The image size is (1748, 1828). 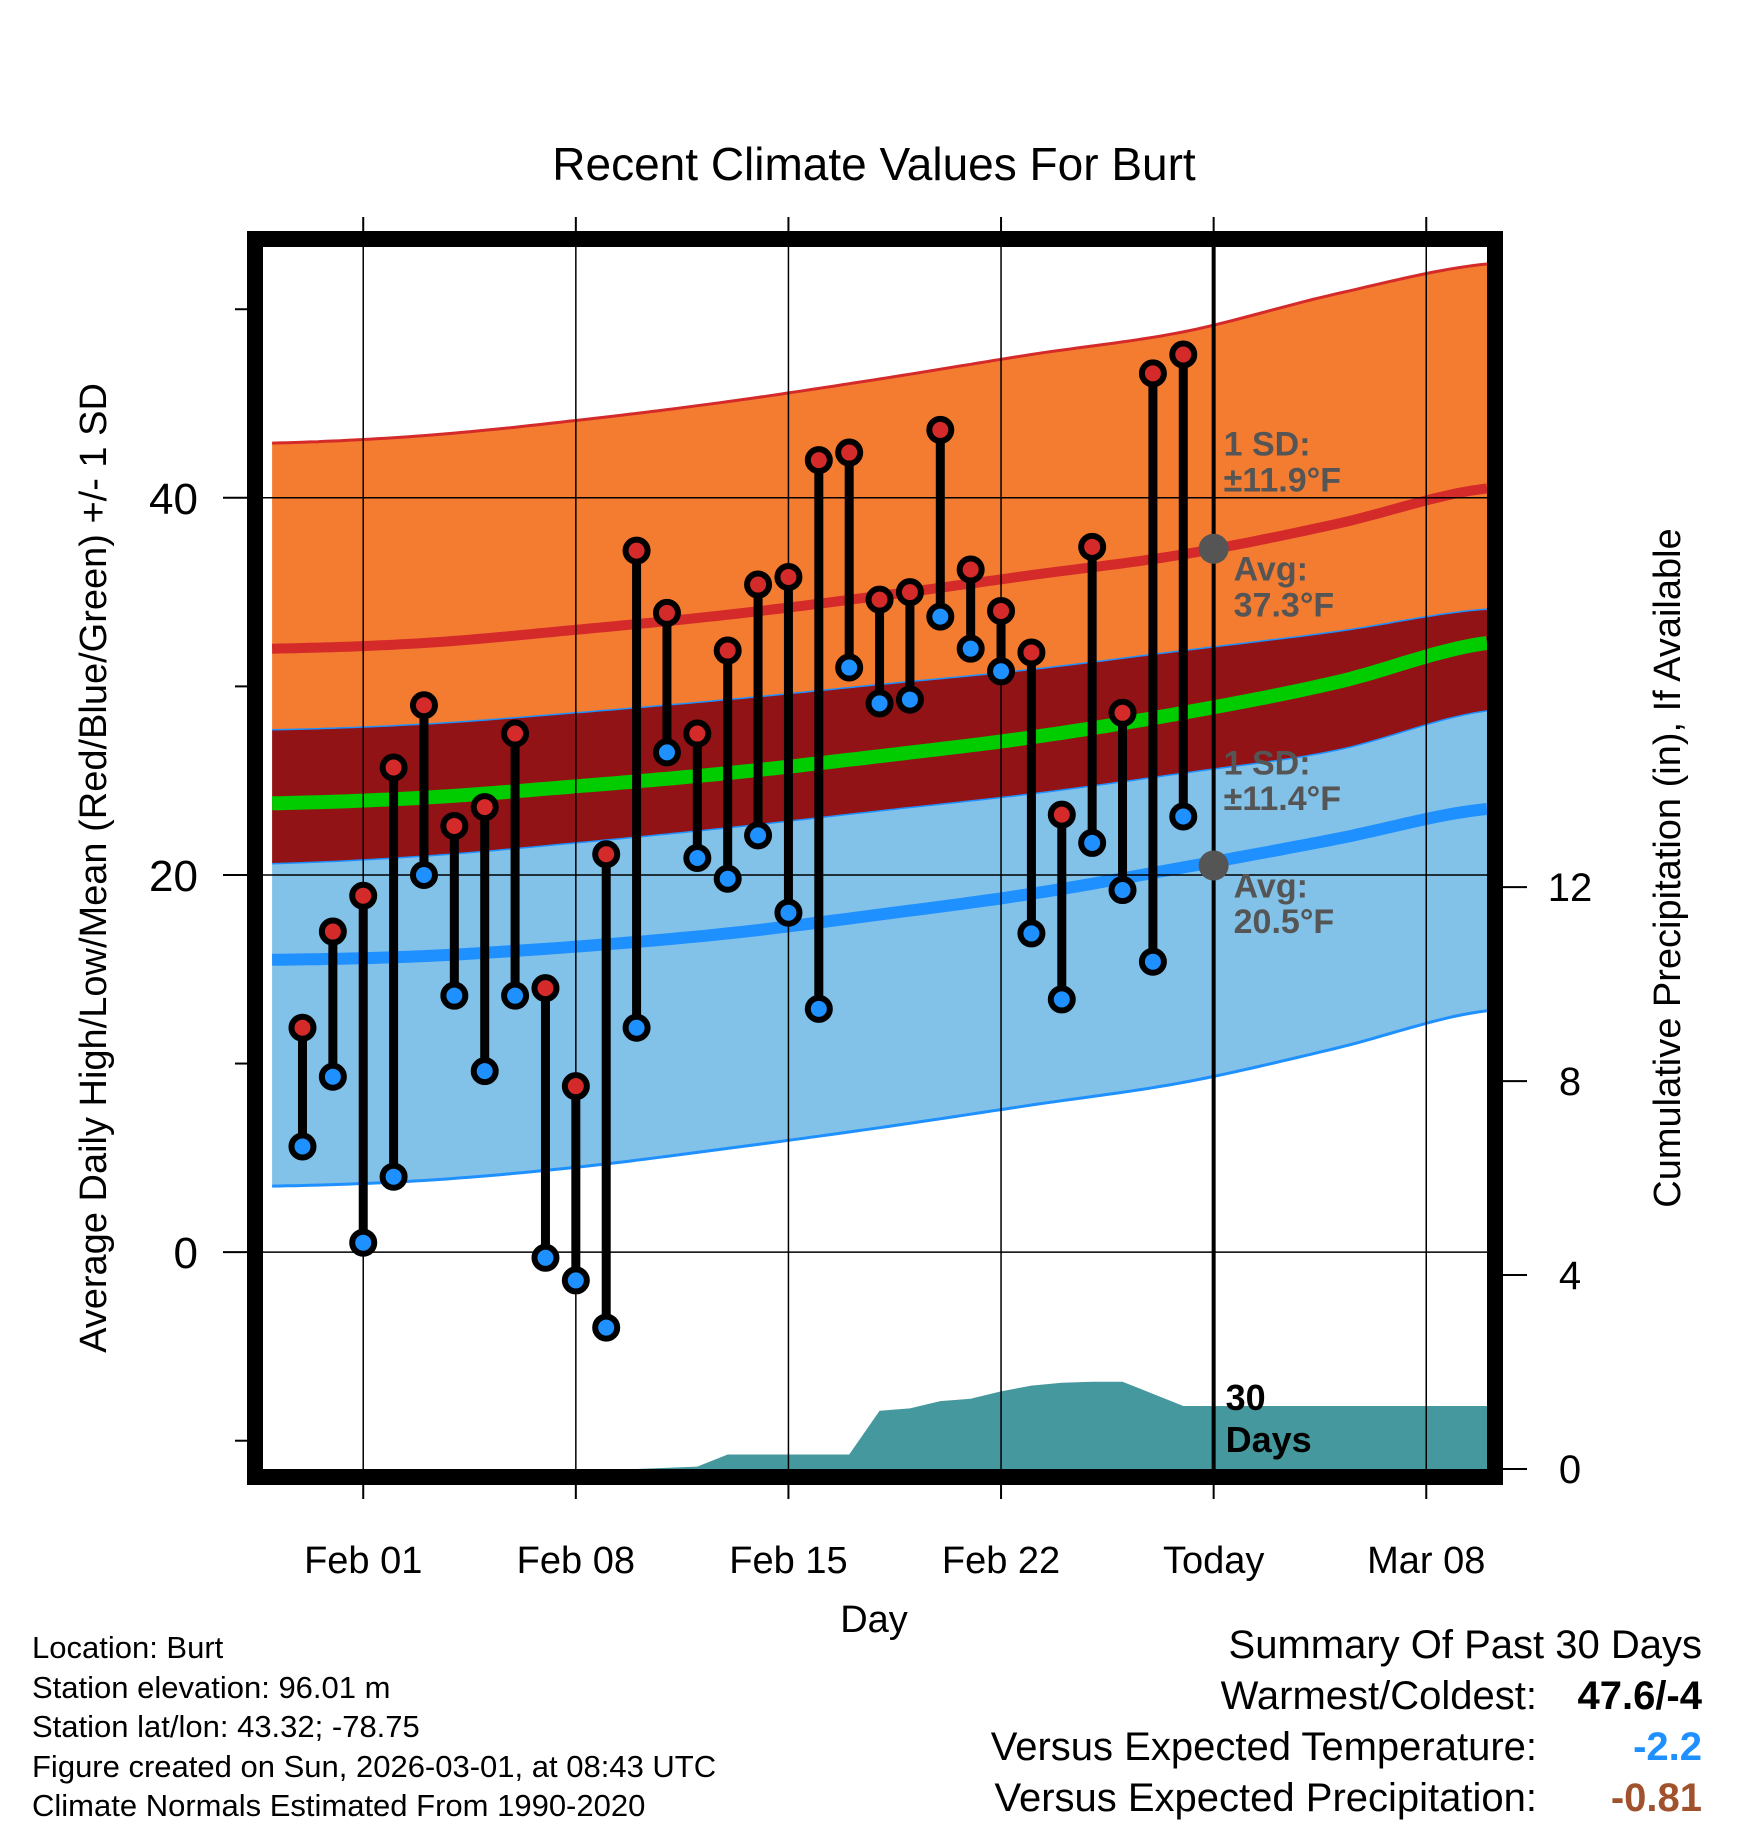 I want to click on x-axis-label: Day, so click(x=874, y=1620).